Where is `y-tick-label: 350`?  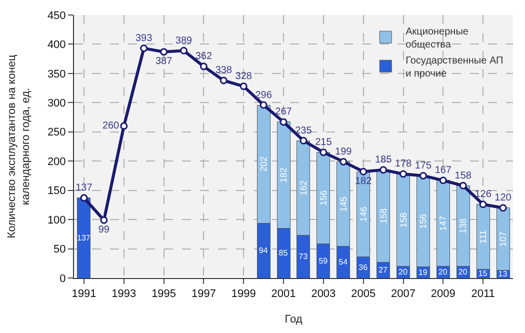
y-tick-label: 350 is located at coordinates (56, 74).